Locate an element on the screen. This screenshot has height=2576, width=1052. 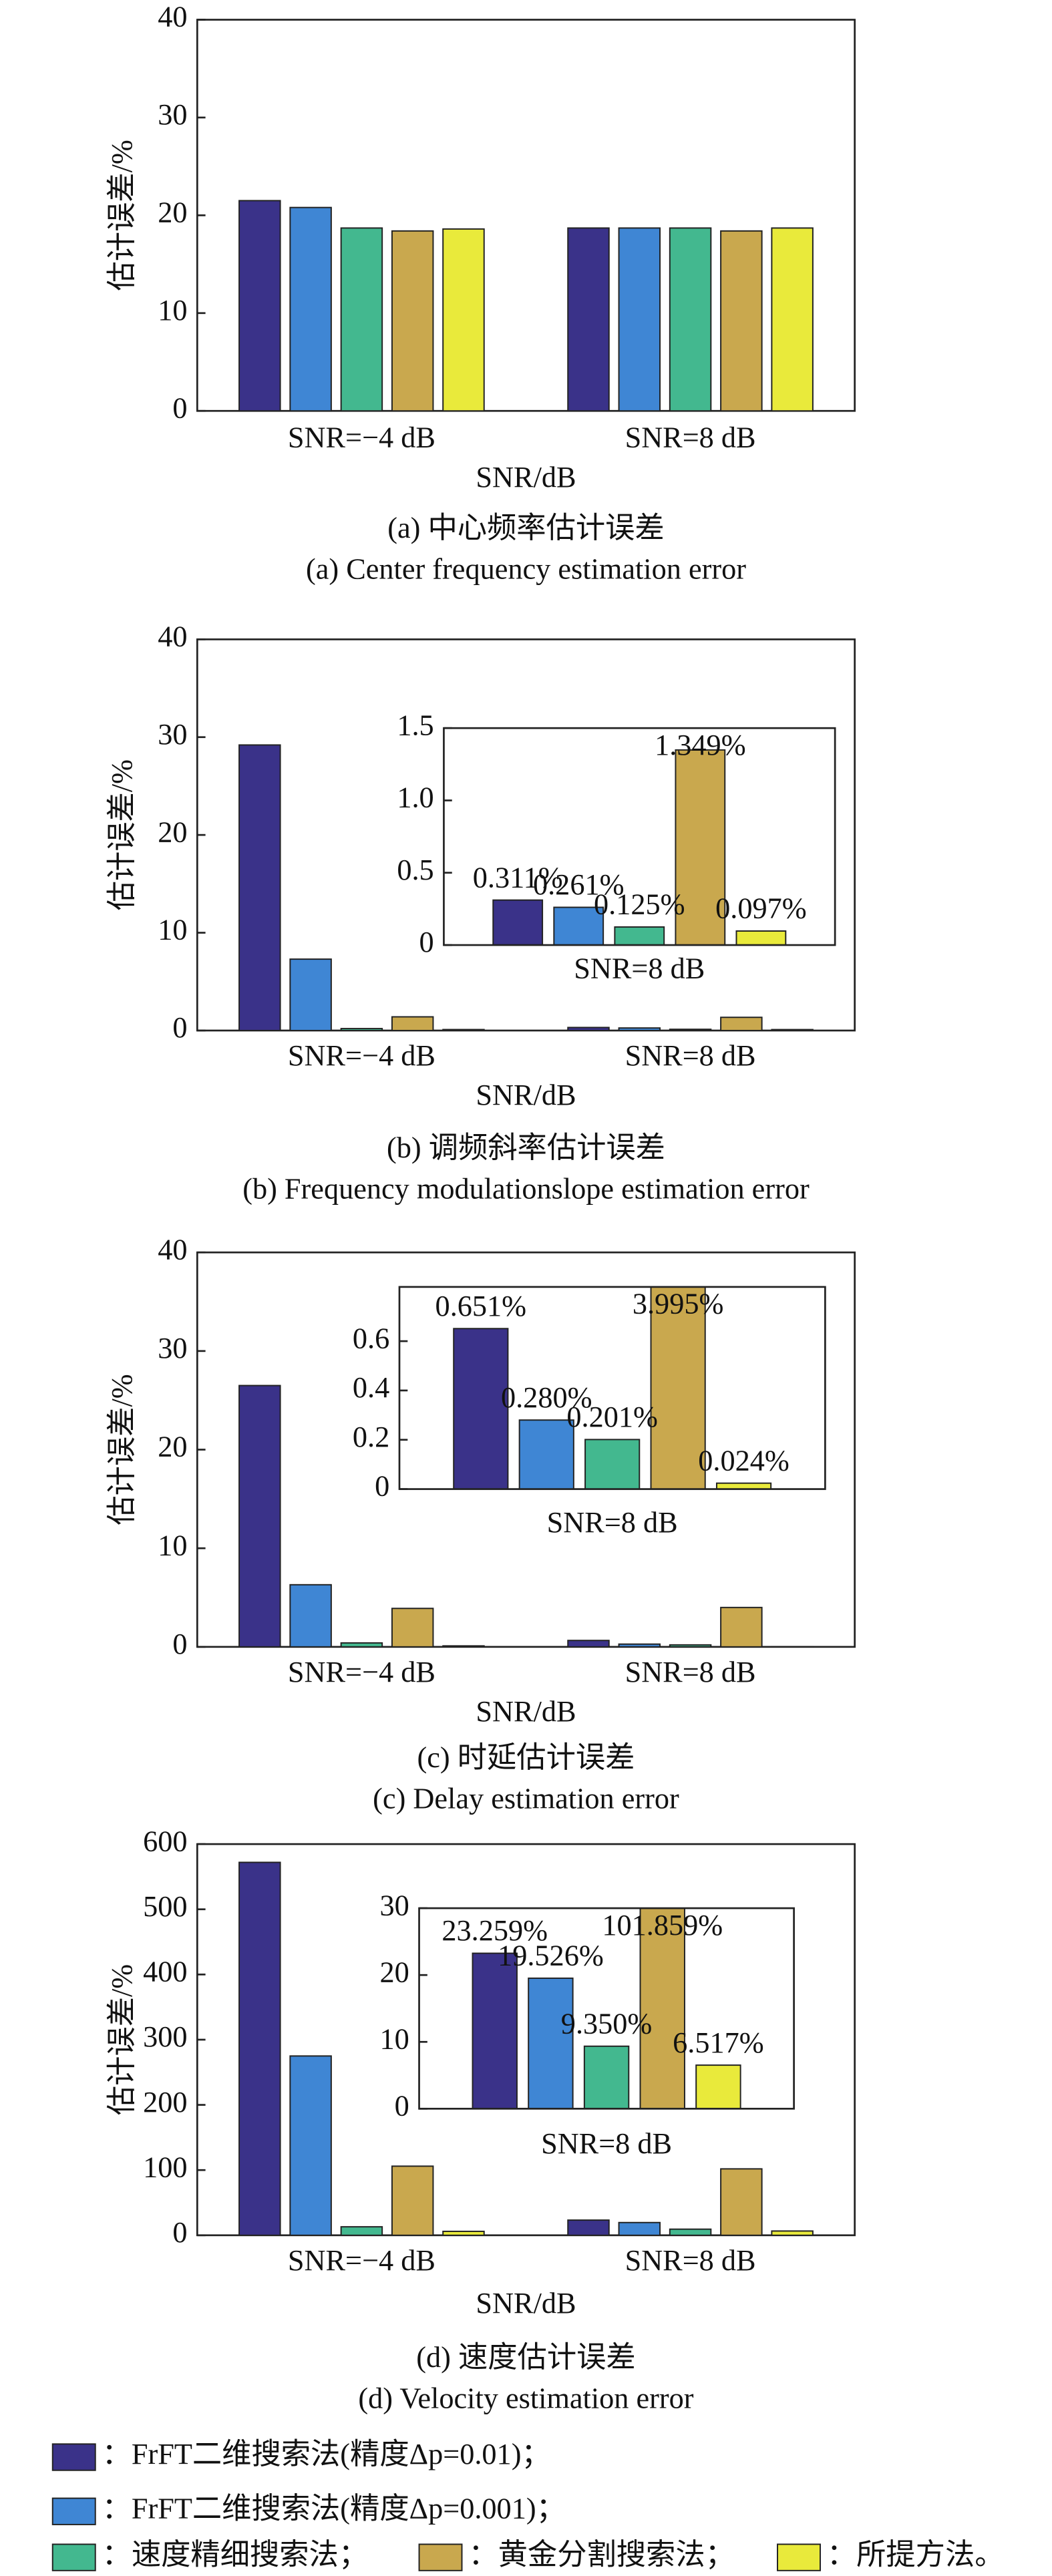
y-tick-label: 20 is located at coordinates (172, 212).